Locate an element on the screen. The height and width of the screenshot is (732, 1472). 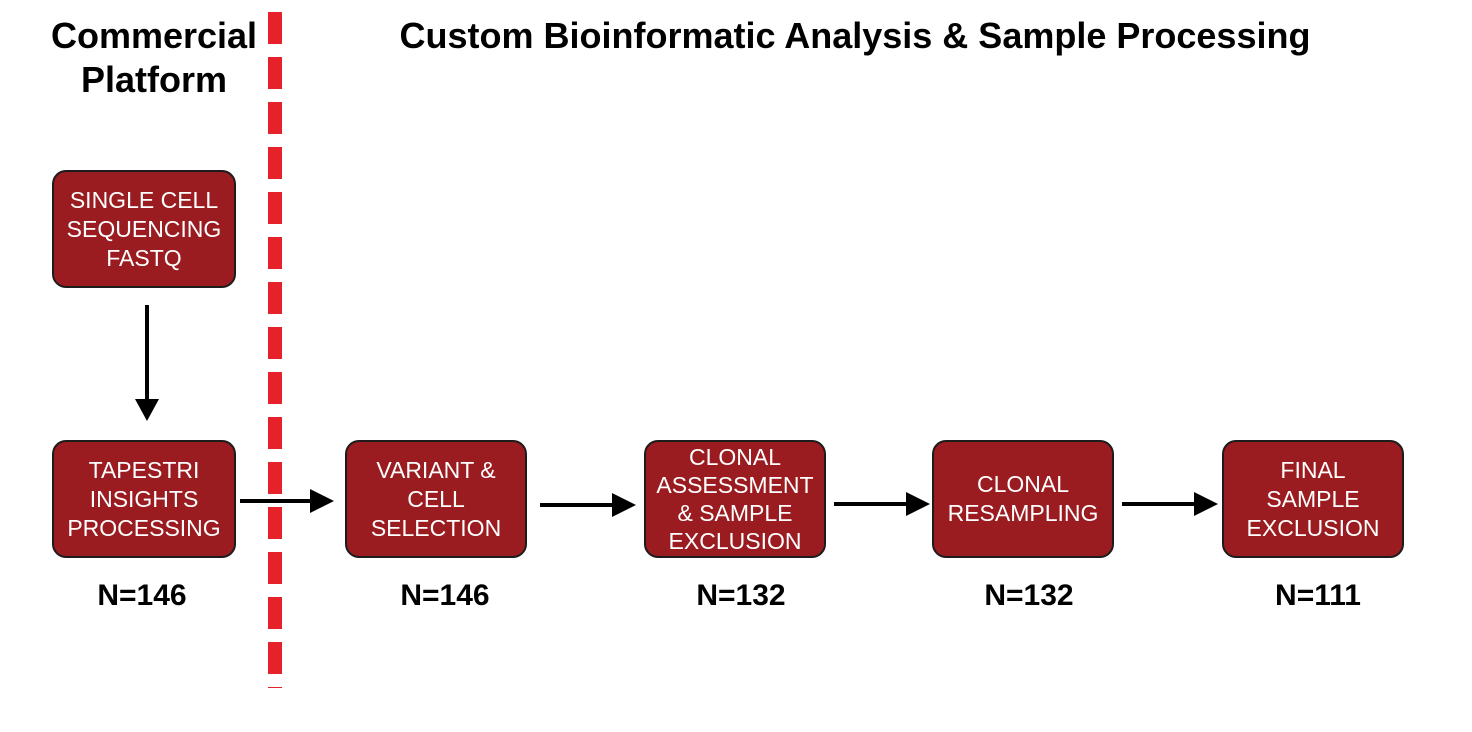
count-tapestri-insights: N=146 is located at coordinates (142, 595).